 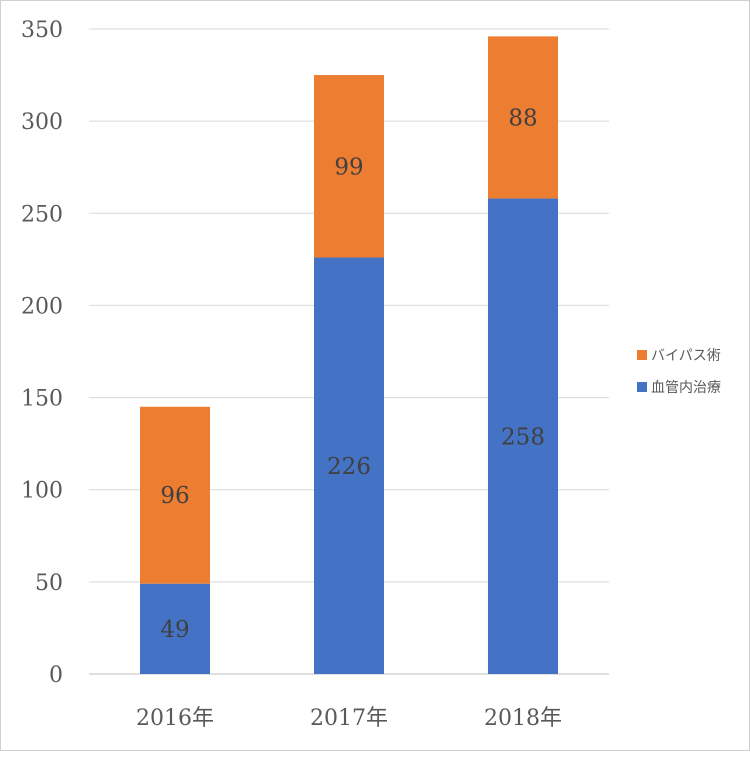 What do you see at coordinates (42, 122) in the screenshot?
I see `y-tick-label: 300` at bounding box center [42, 122].